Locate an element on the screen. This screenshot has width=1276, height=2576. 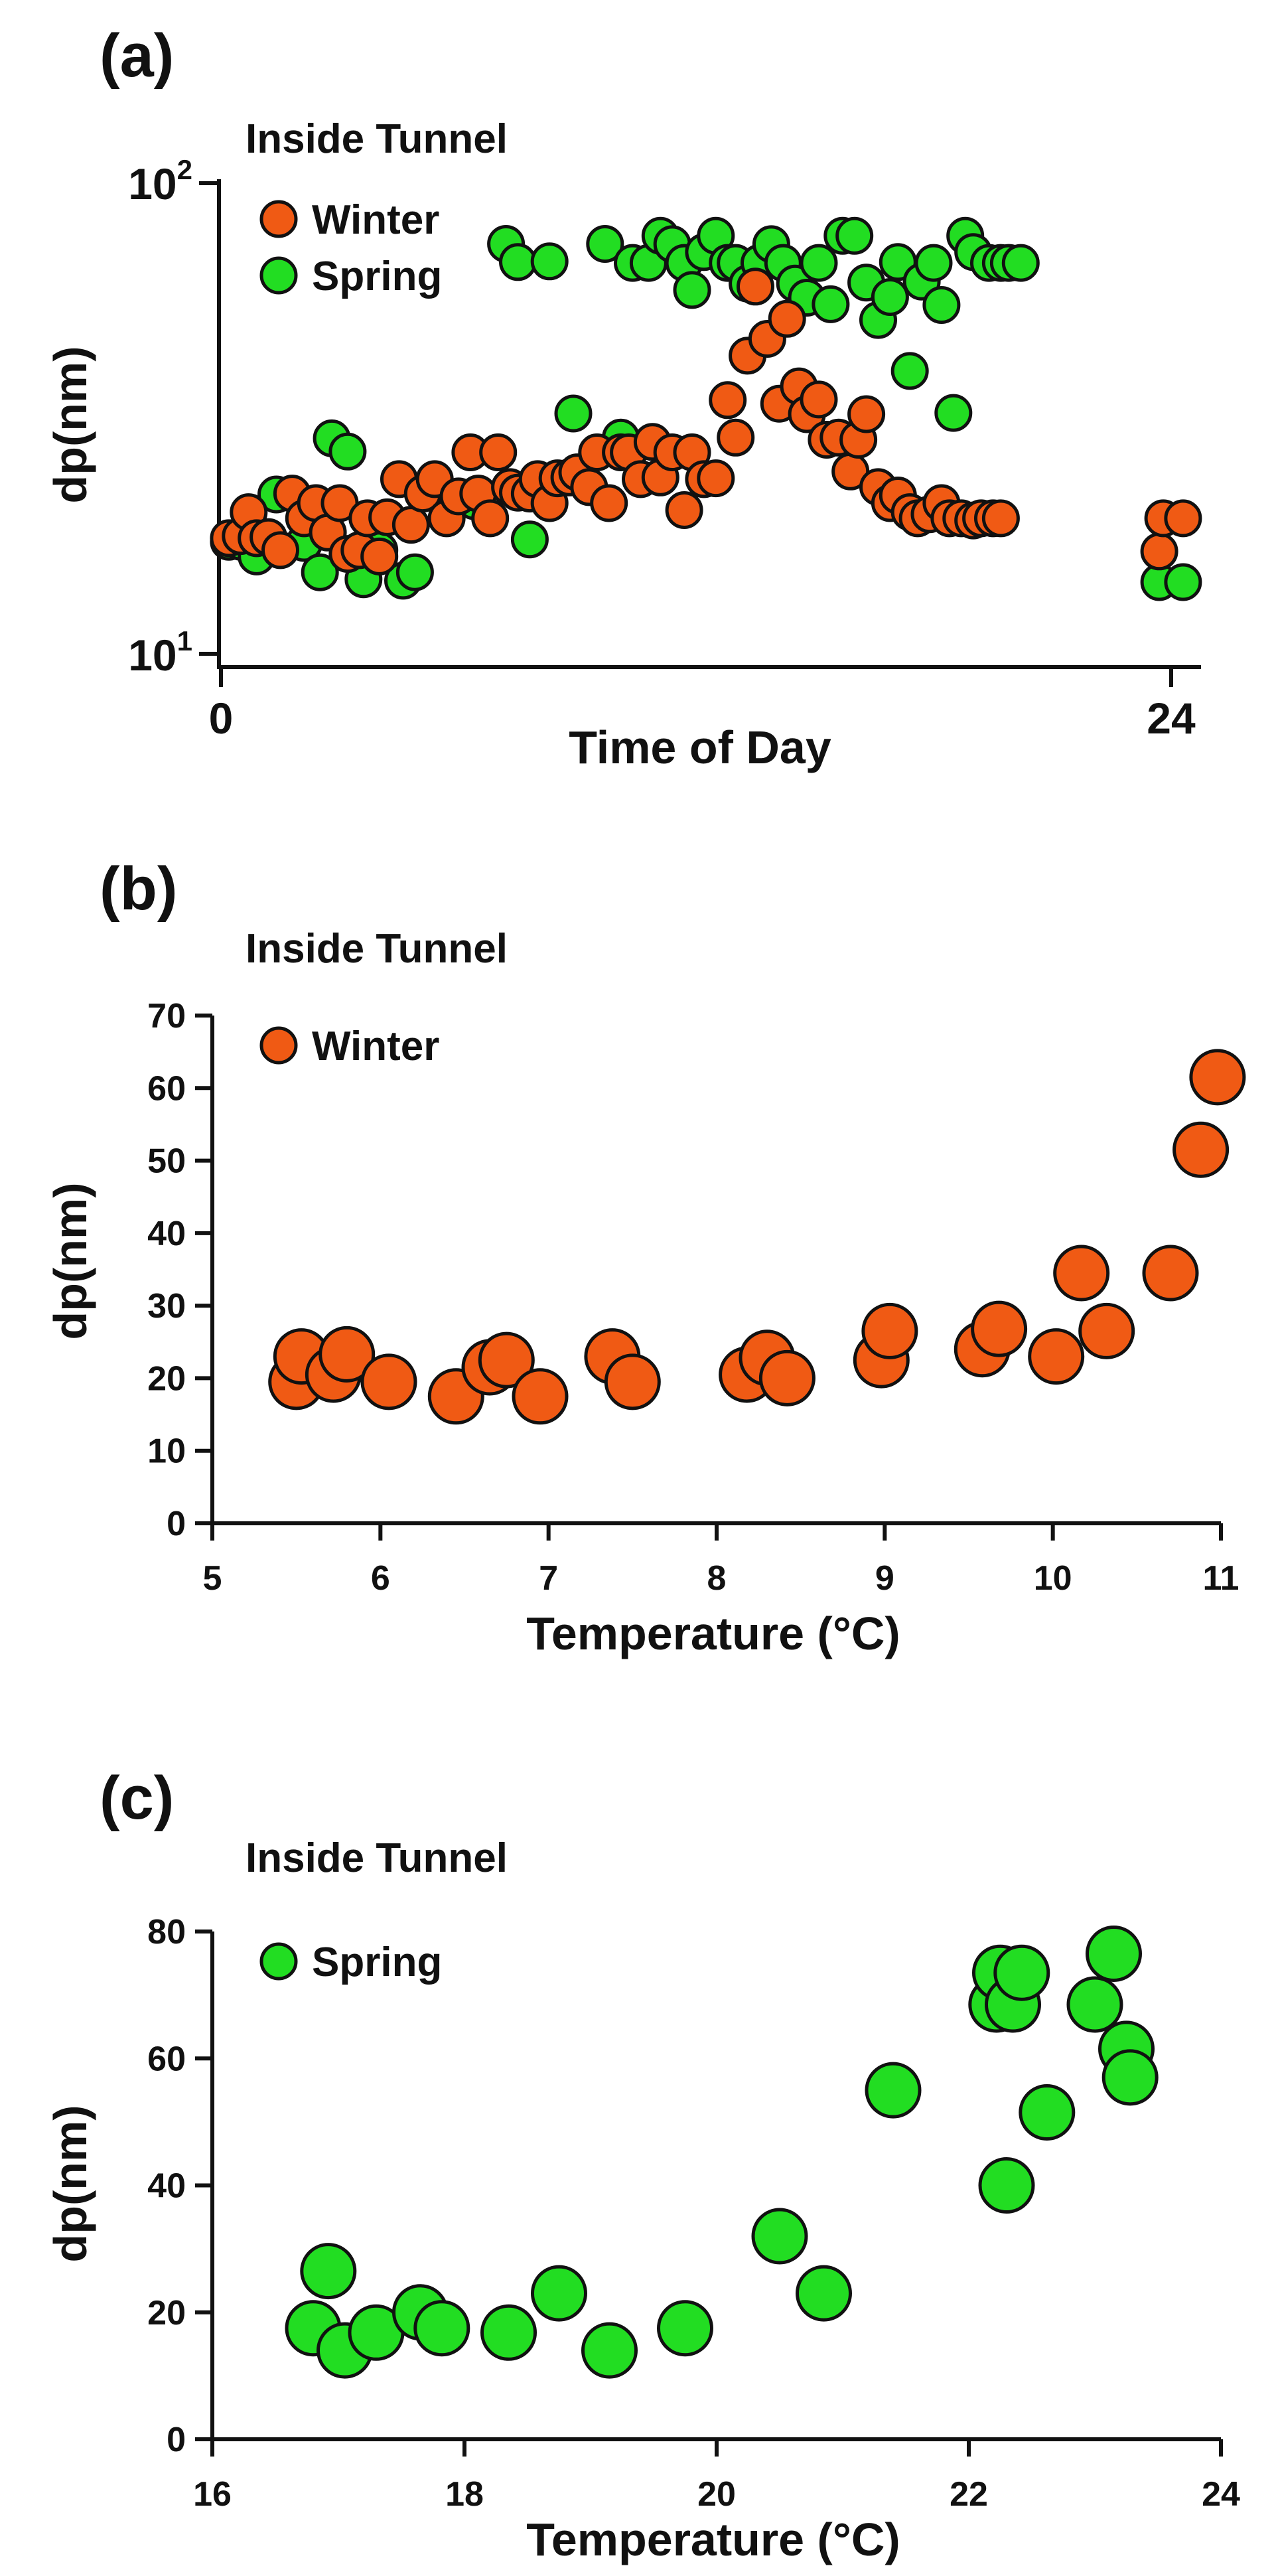
panel-c-y-tick-label-80: 80 is located at coordinates (166, 1932).